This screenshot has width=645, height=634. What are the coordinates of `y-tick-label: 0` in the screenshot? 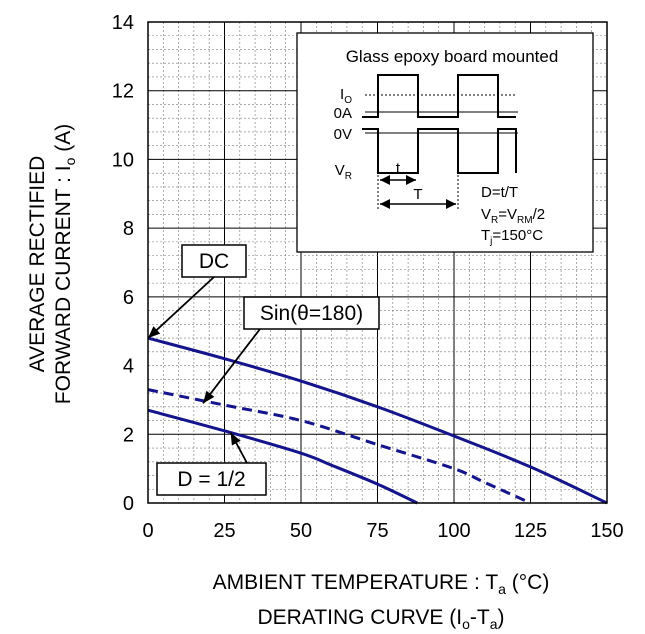 It's located at (128, 504).